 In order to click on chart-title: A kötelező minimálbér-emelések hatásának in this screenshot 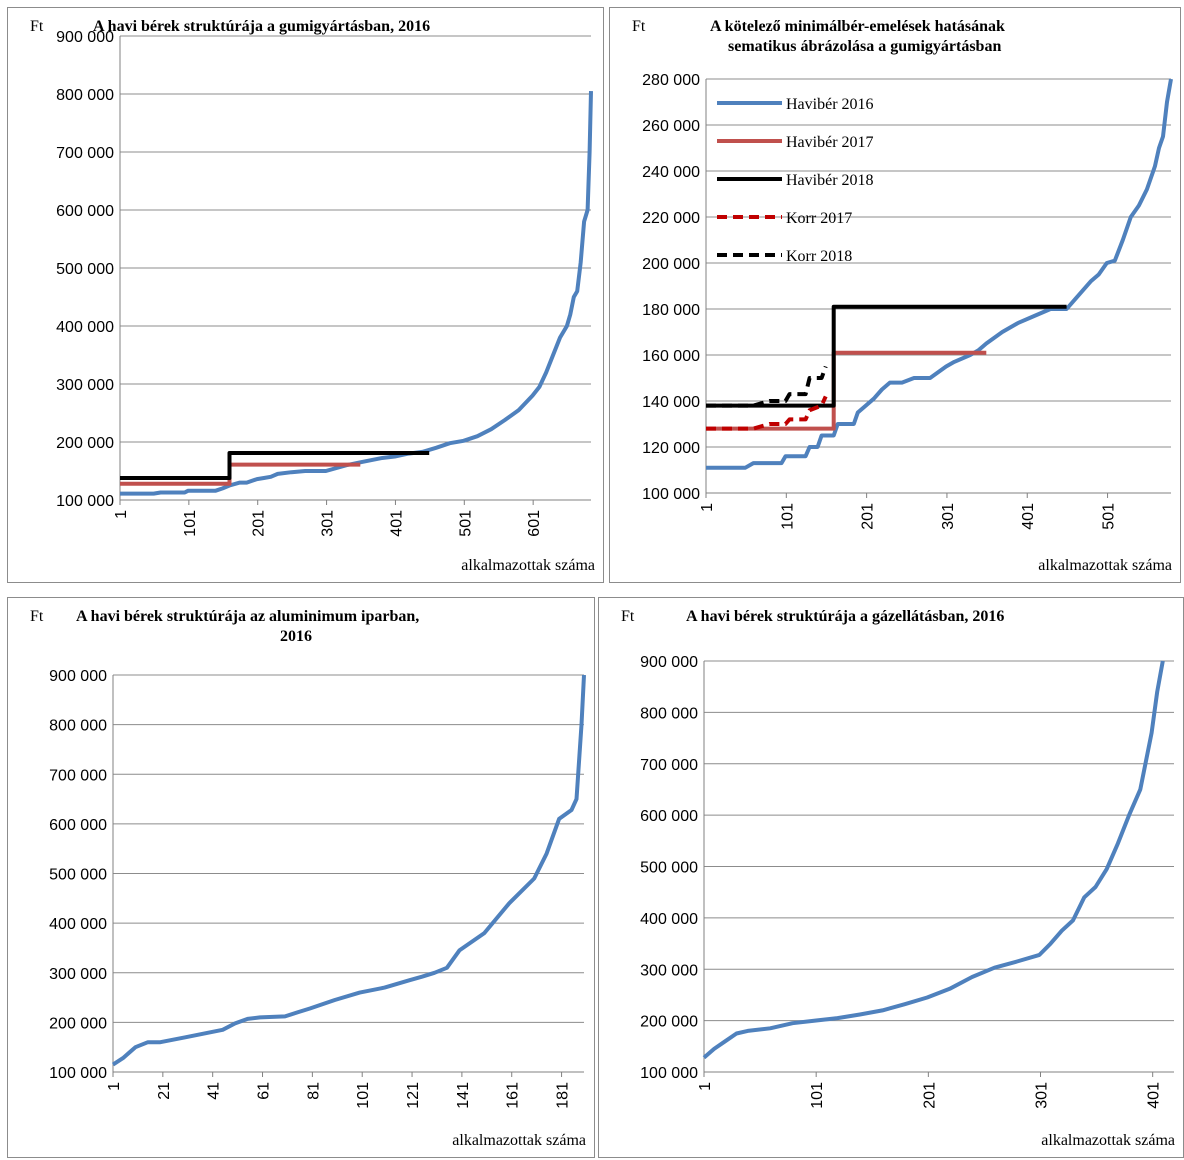, I will do `click(857, 26)`.